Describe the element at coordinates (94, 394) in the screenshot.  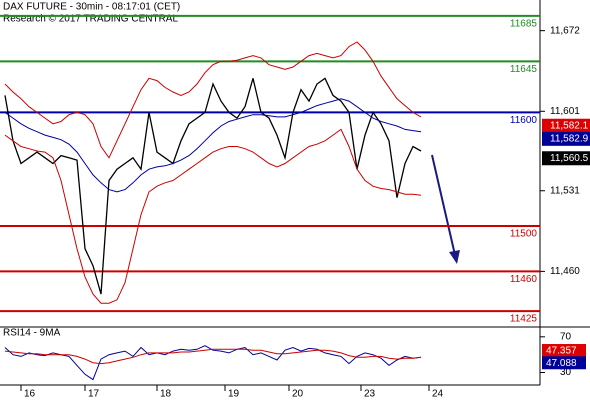
I see `x-tick-label: 17` at that location.